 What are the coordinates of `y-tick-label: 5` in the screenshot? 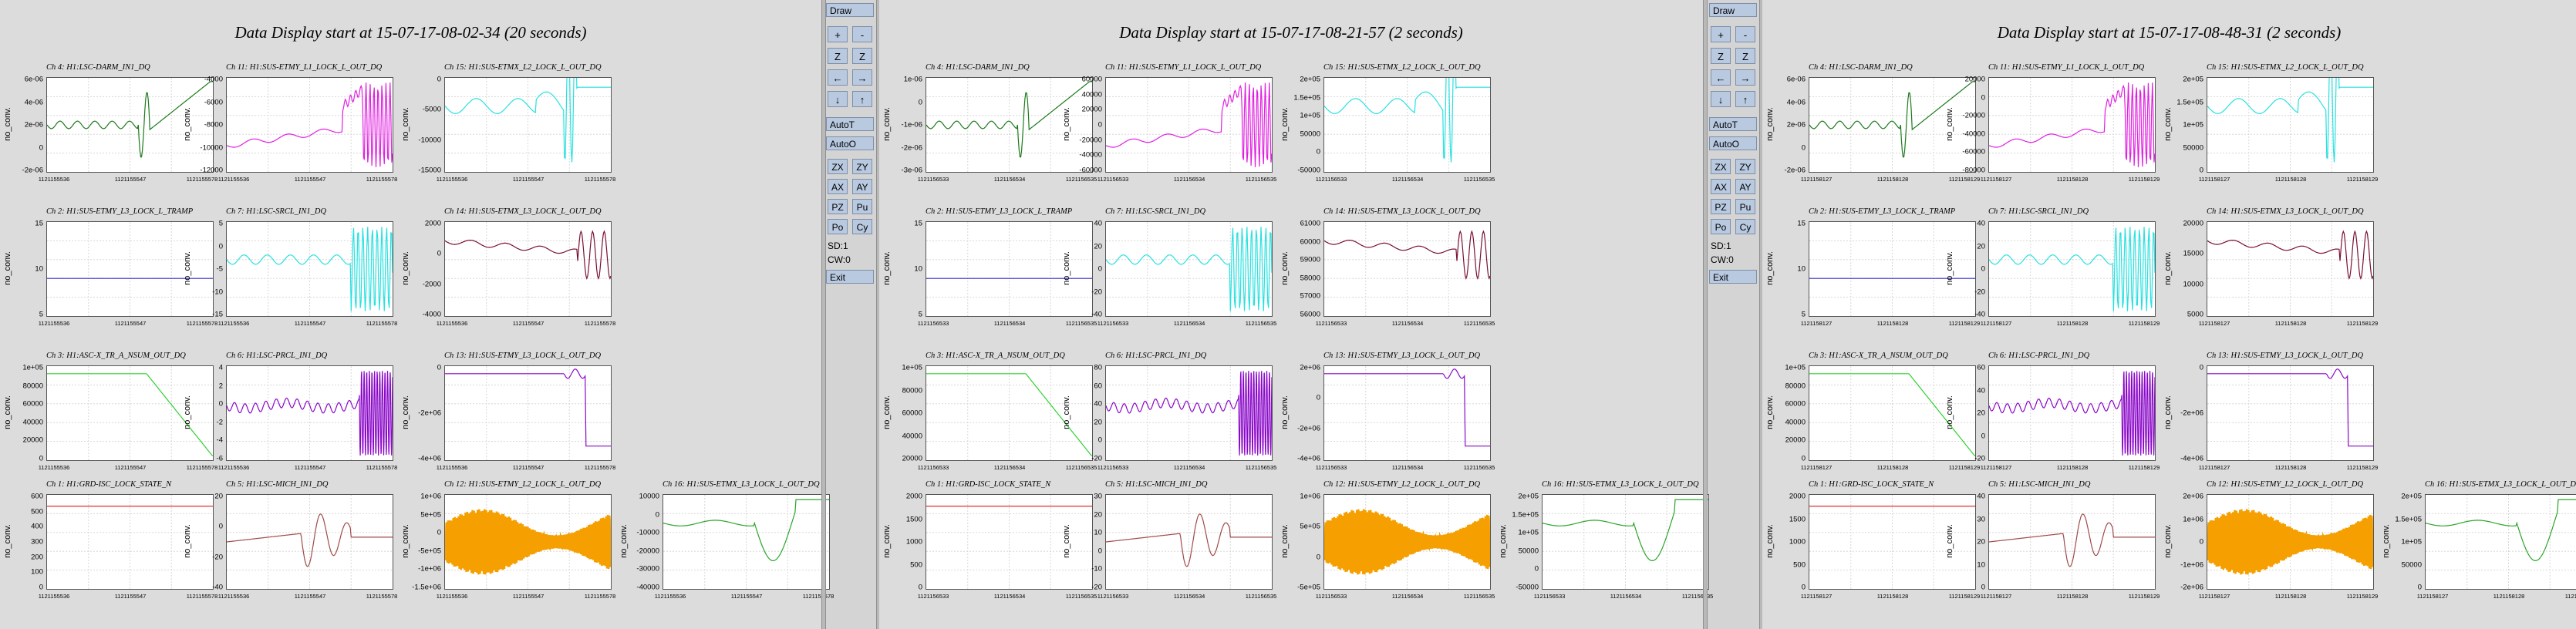 It's located at (920, 314).